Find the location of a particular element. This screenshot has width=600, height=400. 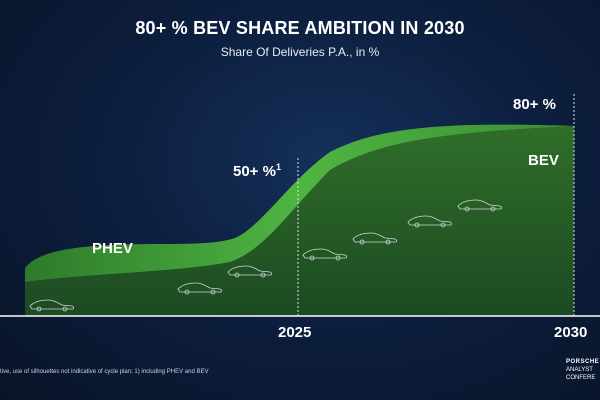

series-label-phev: PHEV is located at coordinates (112, 248).